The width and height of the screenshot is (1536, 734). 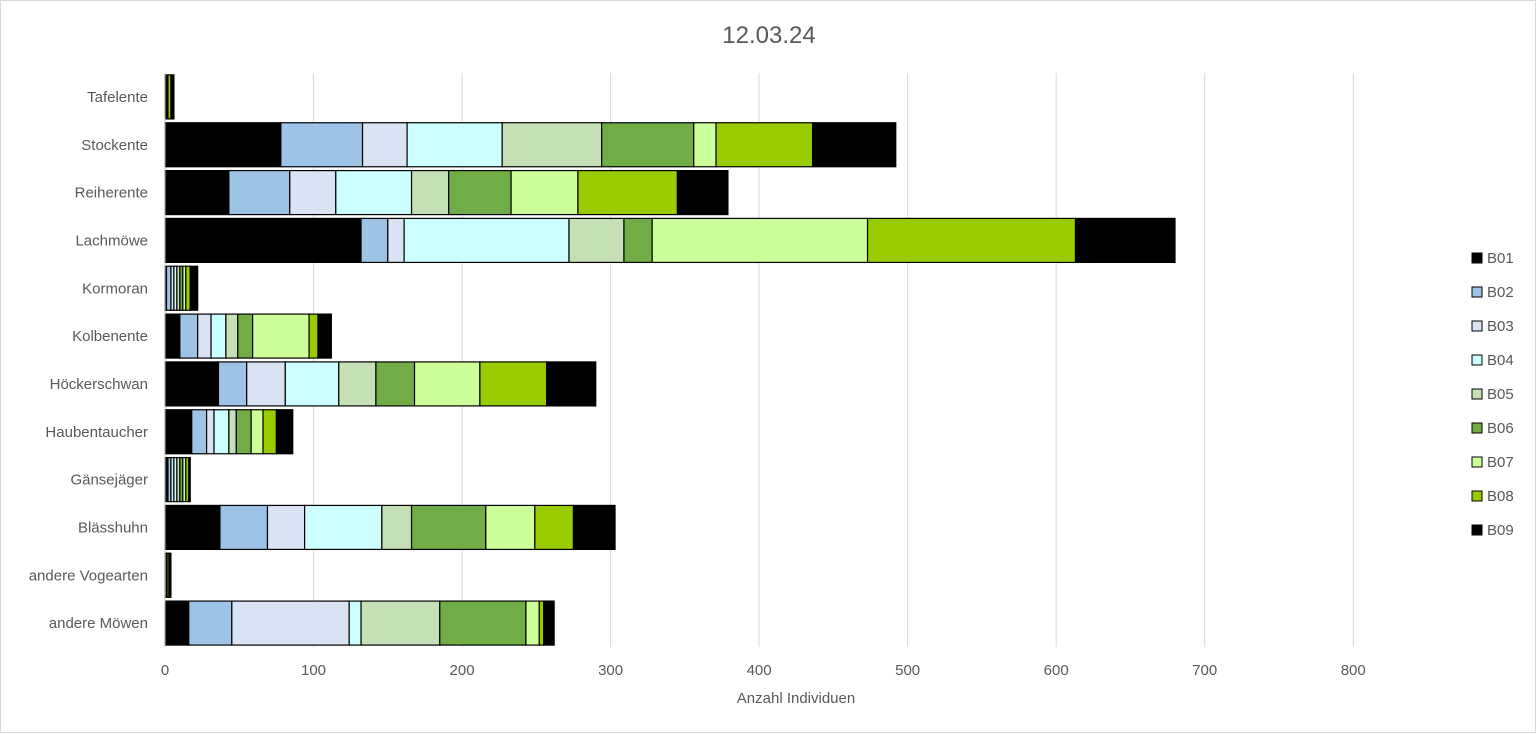 What do you see at coordinates (1500, 462) in the screenshot?
I see `legend-label: B07` at bounding box center [1500, 462].